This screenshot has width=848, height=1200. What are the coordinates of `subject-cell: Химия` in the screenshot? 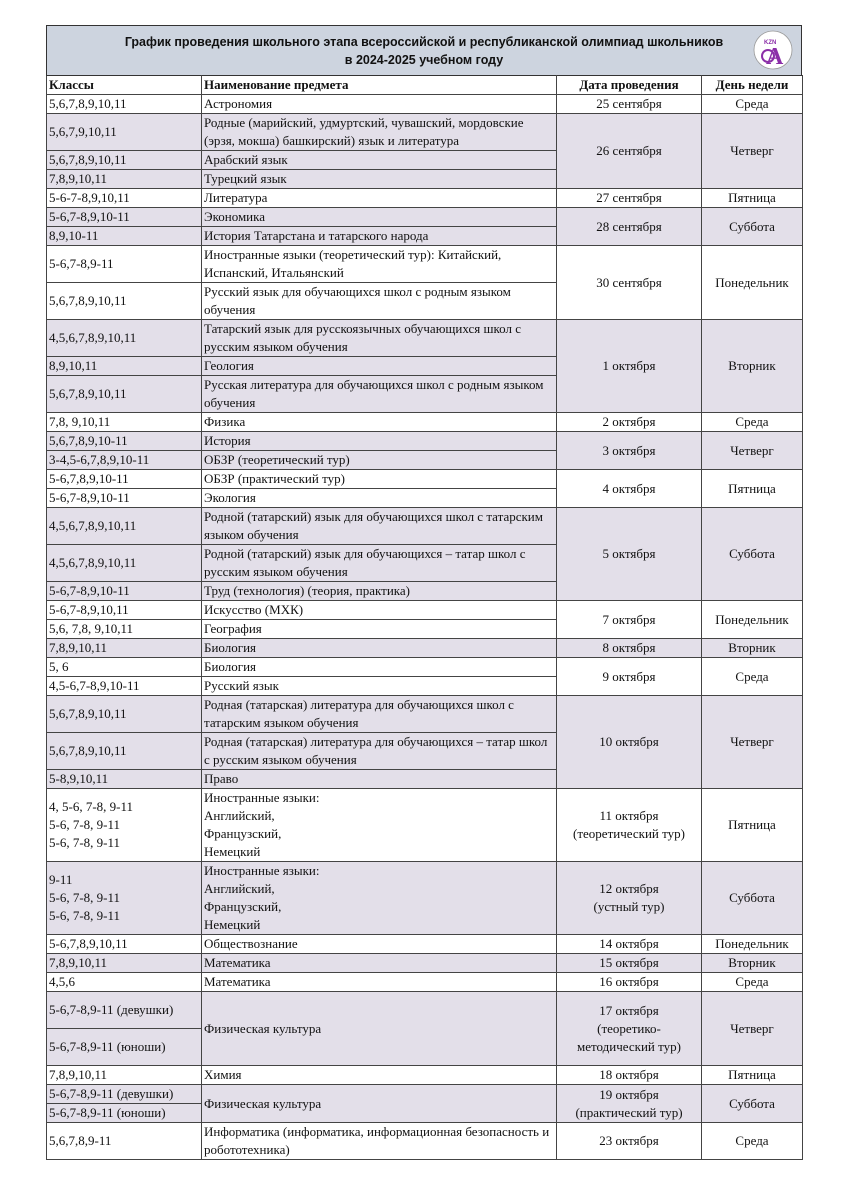 It's located at (379, 1075).